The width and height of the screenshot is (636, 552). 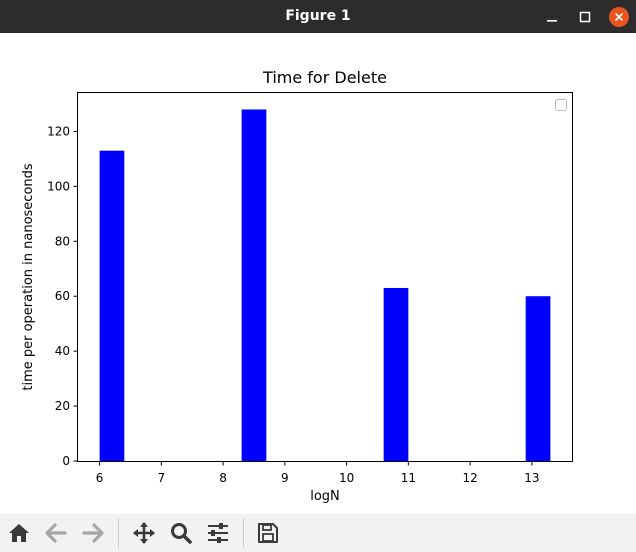 I want to click on y-tick-label: 20, so click(x=62, y=406).